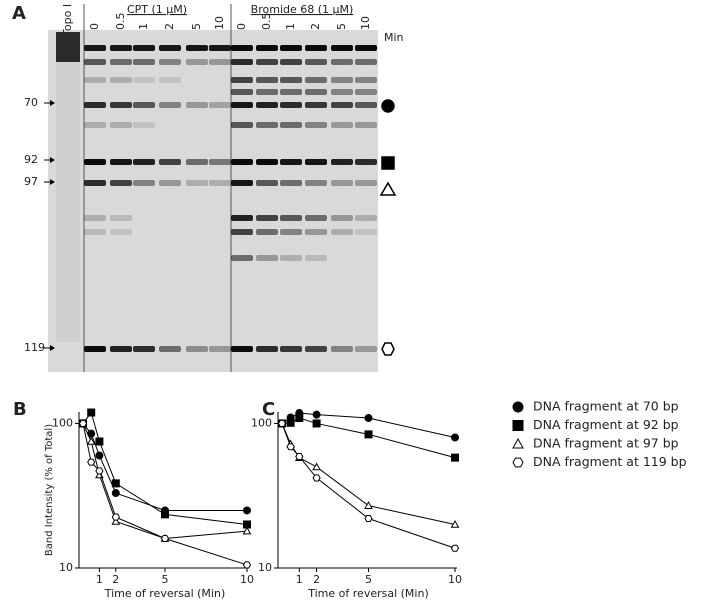 The width and height of the screenshot is (705, 602). I want to click on y-axis-label: Band Intensity (% of Total), so click(49, 490).